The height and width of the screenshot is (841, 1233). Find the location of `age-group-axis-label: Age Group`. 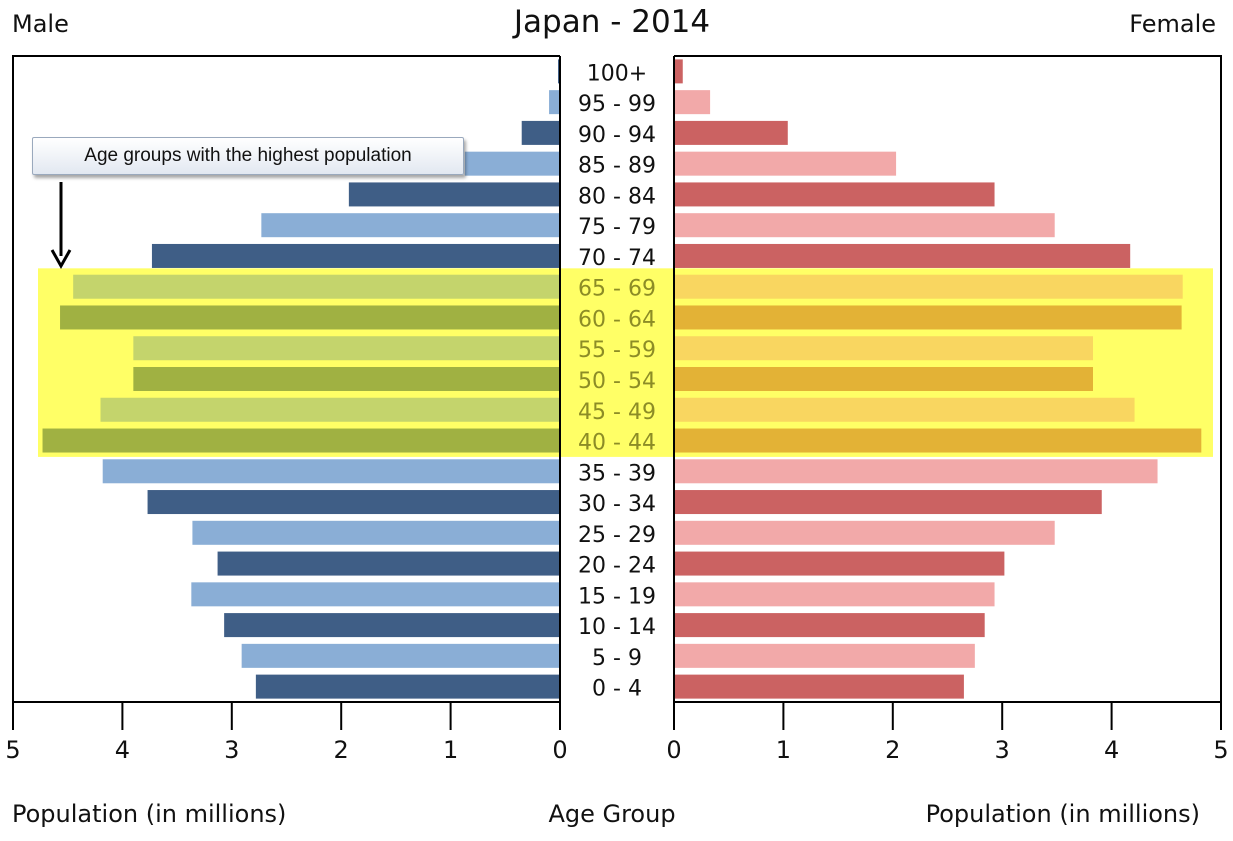

age-group-axis-label: Age Group is located at coordinates (611, 814).